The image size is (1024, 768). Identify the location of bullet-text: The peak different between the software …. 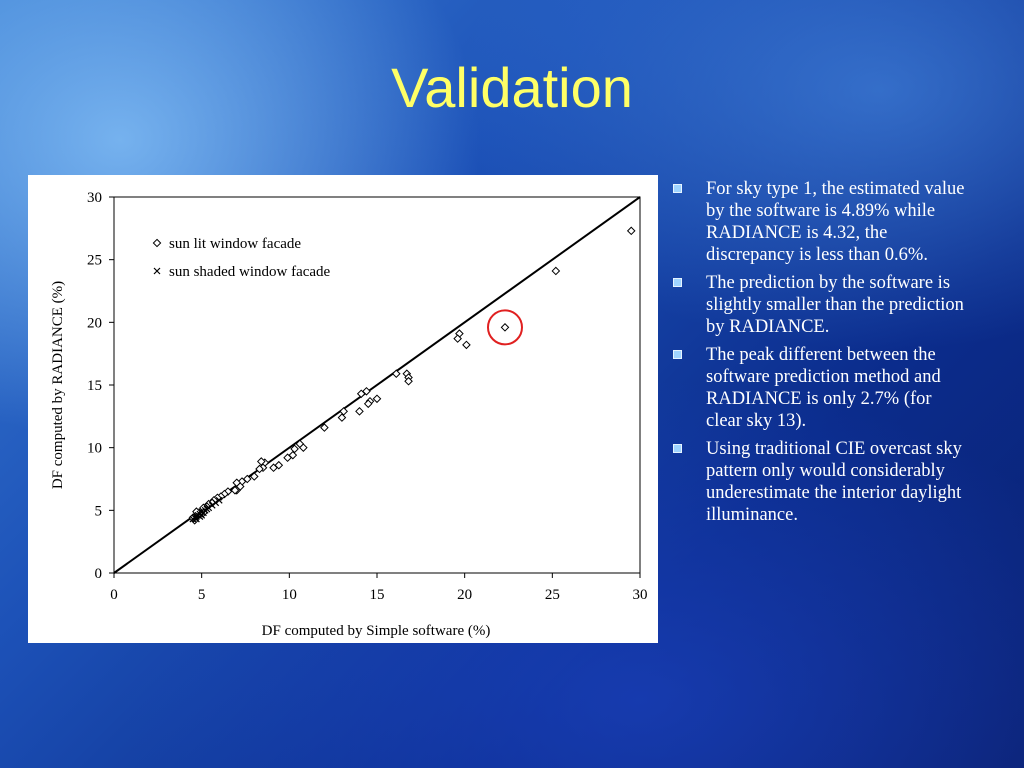
(823, 388).